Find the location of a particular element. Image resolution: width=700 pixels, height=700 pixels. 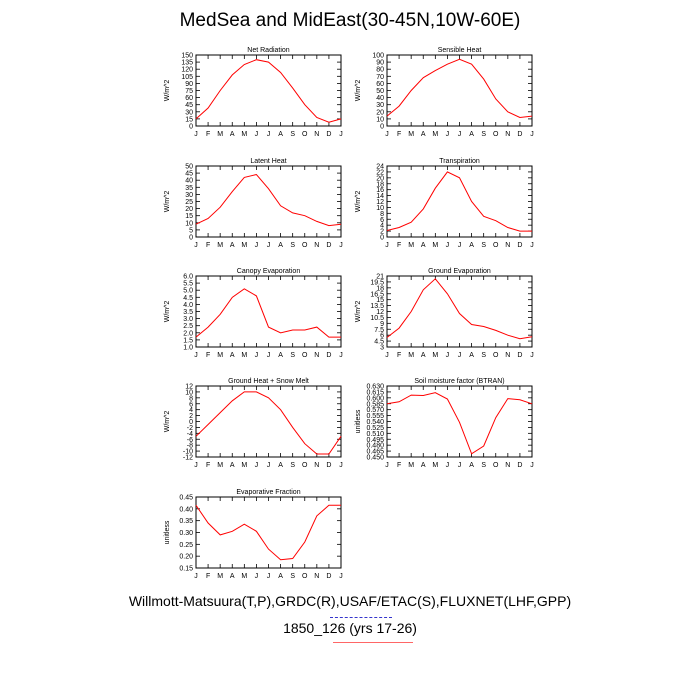

panel-9-ytick-label: 0.30 is located at coordinates (186, 533).